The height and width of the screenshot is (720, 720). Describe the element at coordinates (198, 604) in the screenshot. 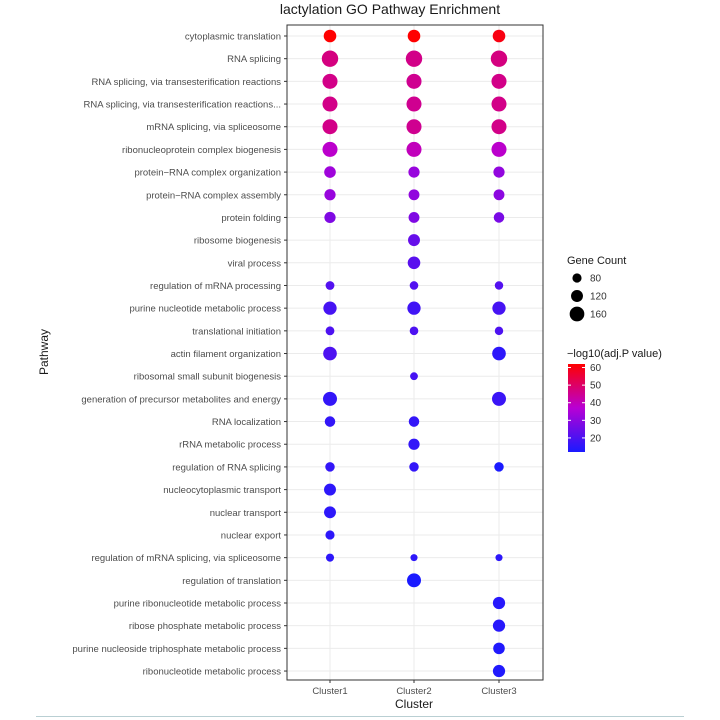

I see `y-tick-label-purine-ribonucleotide-metabolic-process: purine ribonucleotide metabolic process` at that location.